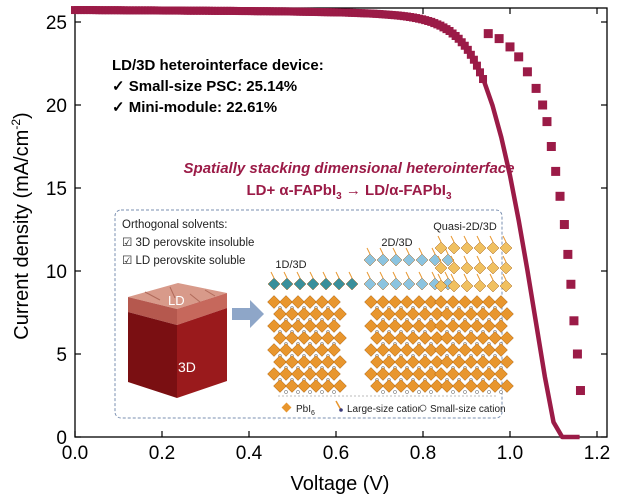  Describe the element at coordinates (152, 311) in the screenshot. I see `cube-ld-layer-left` at that location.